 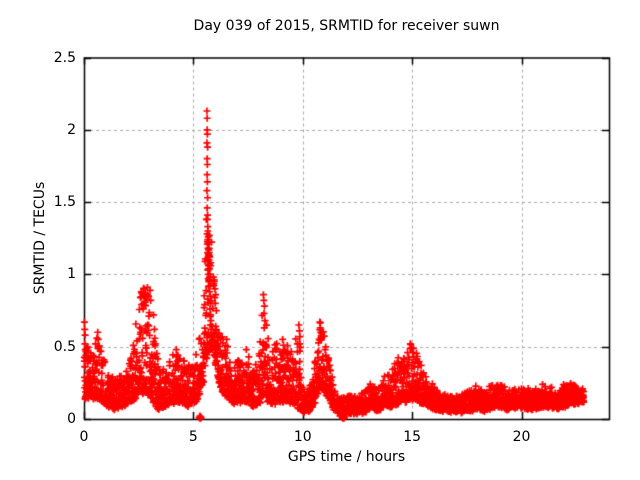 What do you see at coordinates (64, 57) in the screenshot?
I see `y-tick-label: 2.5` at bounding box center [64, 57].